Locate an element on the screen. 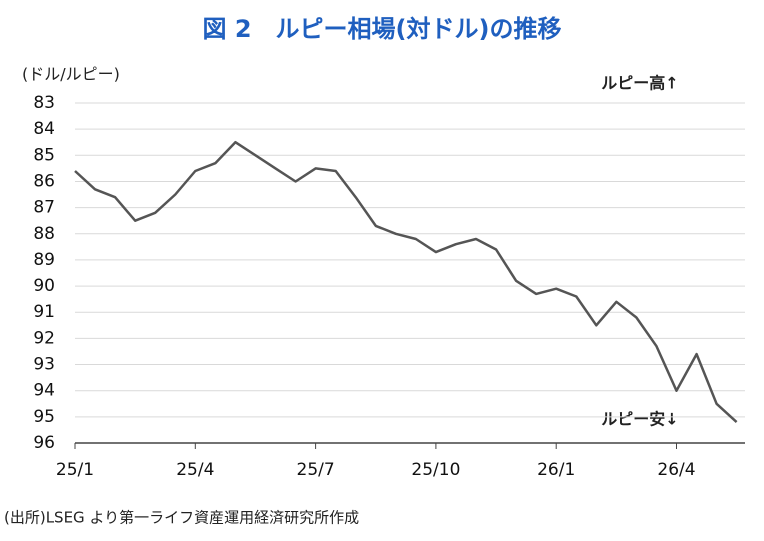 Image resolution: width=764 pixels, height=541 pixels. y-tick-label: 95 is located at coordinates (44, 417).